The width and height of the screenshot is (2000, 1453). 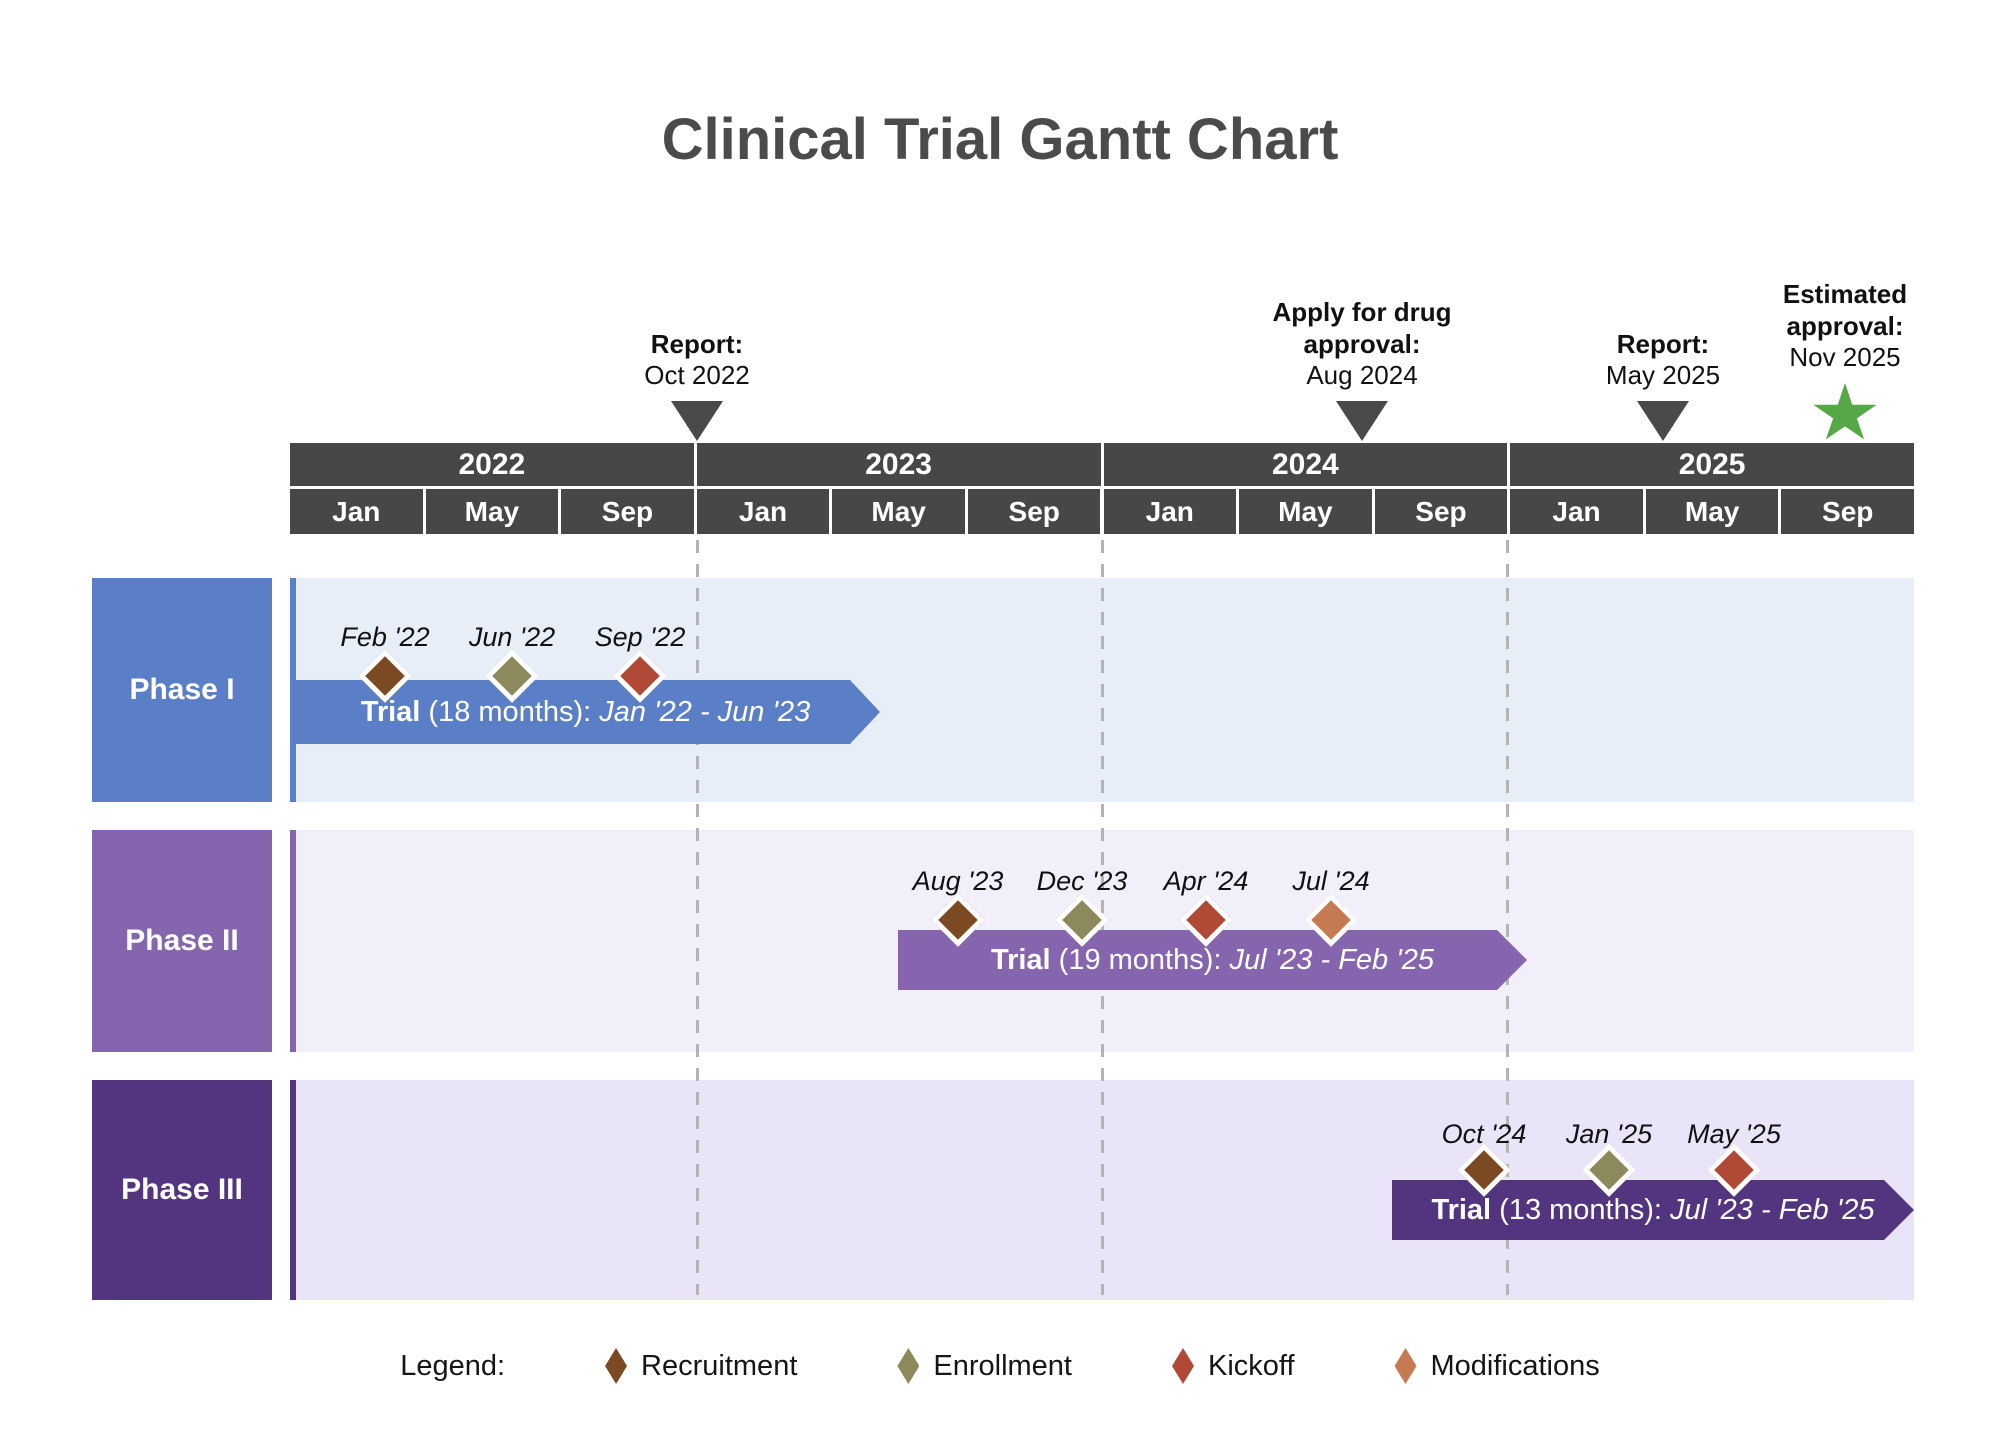 I want to click on trial-bar-text: (18 months):, so click(x=510, y=711).